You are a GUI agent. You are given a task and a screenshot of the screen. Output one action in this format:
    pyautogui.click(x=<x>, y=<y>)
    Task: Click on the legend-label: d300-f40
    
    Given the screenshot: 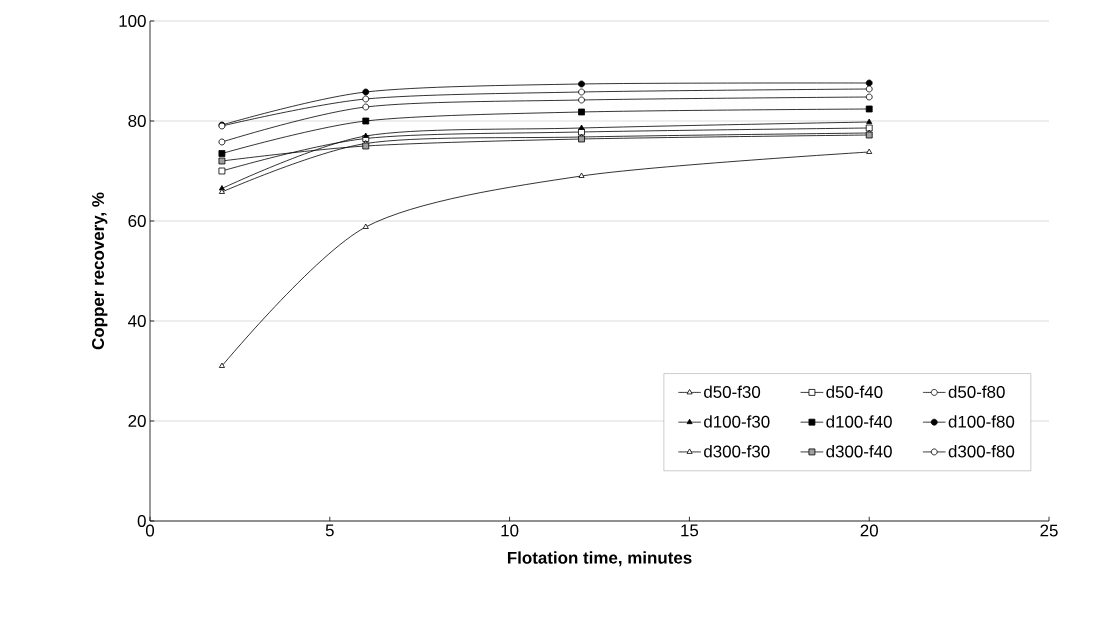 What is the action you would take?
    pyautogui.click(x=859, y=451)
    